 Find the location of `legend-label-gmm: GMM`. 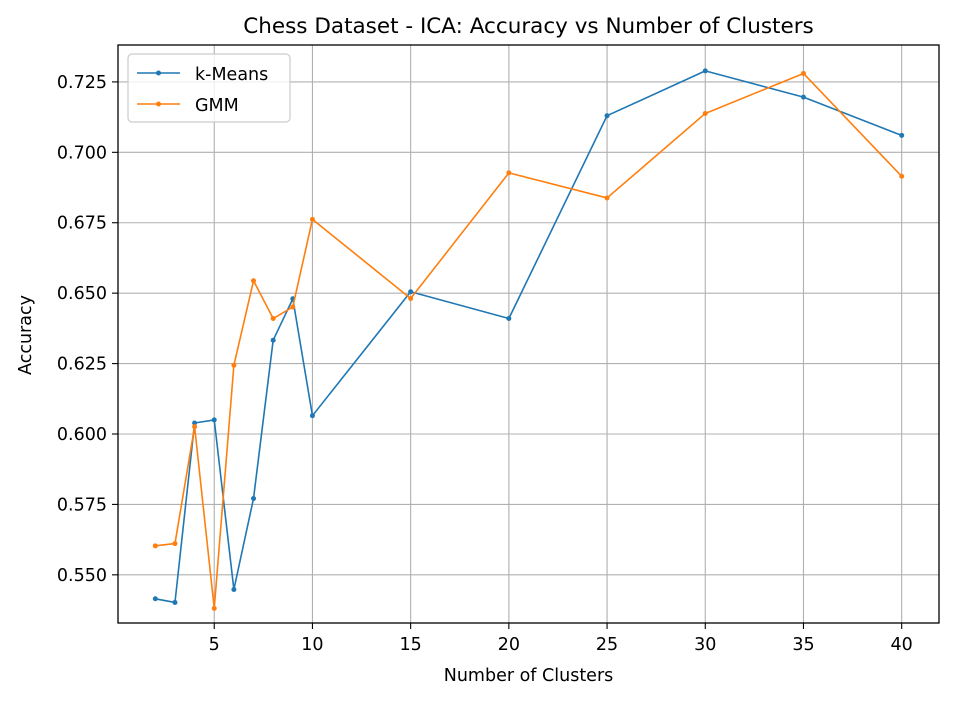

legend-label-gmm: GMM is located at coordinates (217, 106).